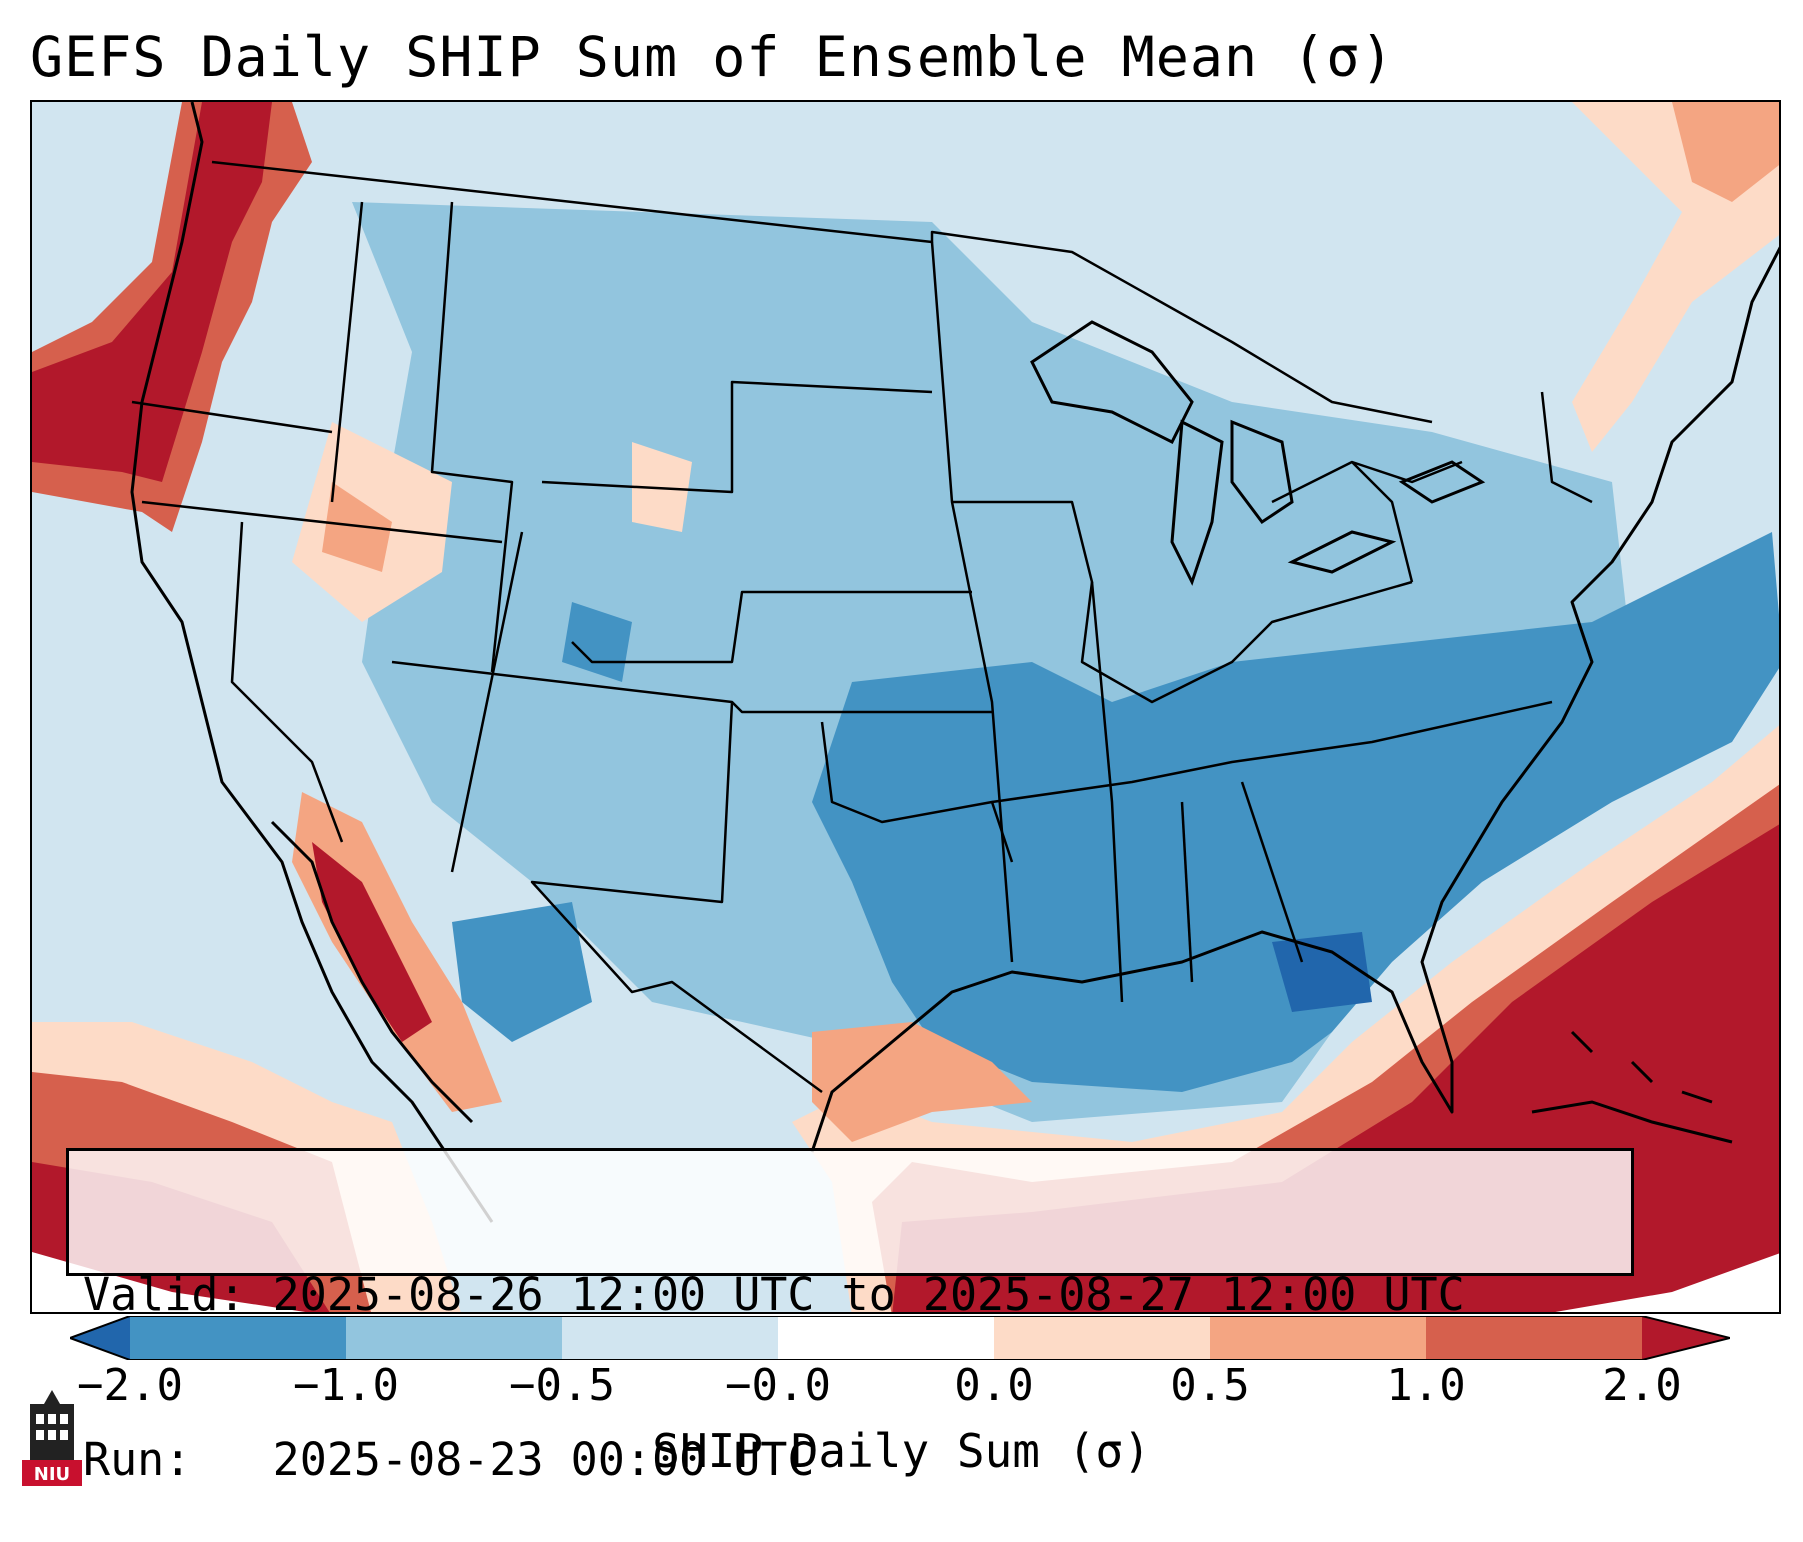 The image size is (1803, 1542). Describe the element at coordinates (1686, 1338) in the screenshot. I see `colorbar-extend-right` at that location.